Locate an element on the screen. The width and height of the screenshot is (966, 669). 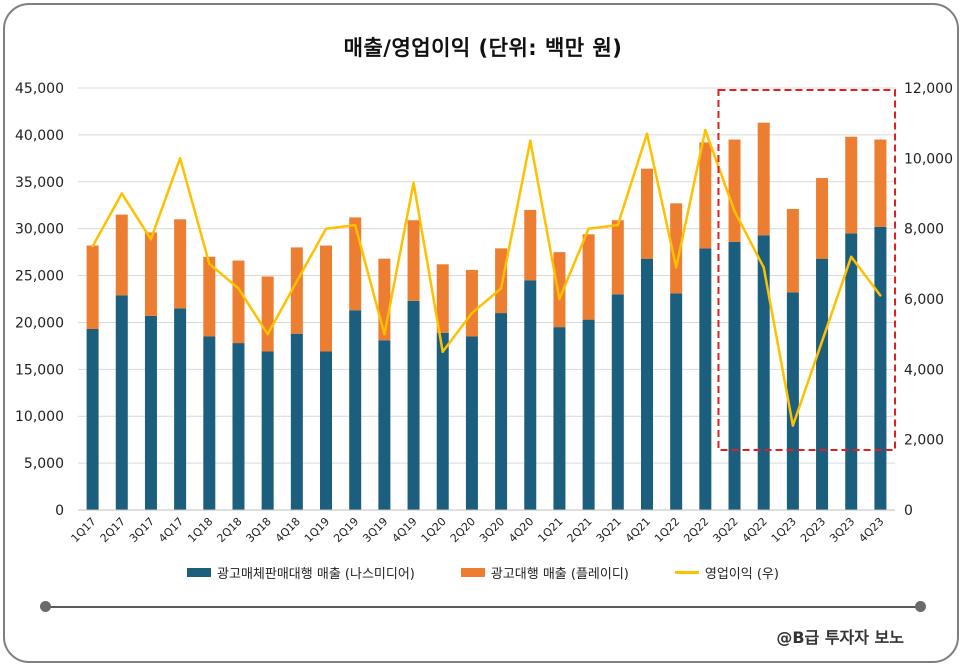
y-left-tick-label: 35,000 is located at coordinates (39, 183).